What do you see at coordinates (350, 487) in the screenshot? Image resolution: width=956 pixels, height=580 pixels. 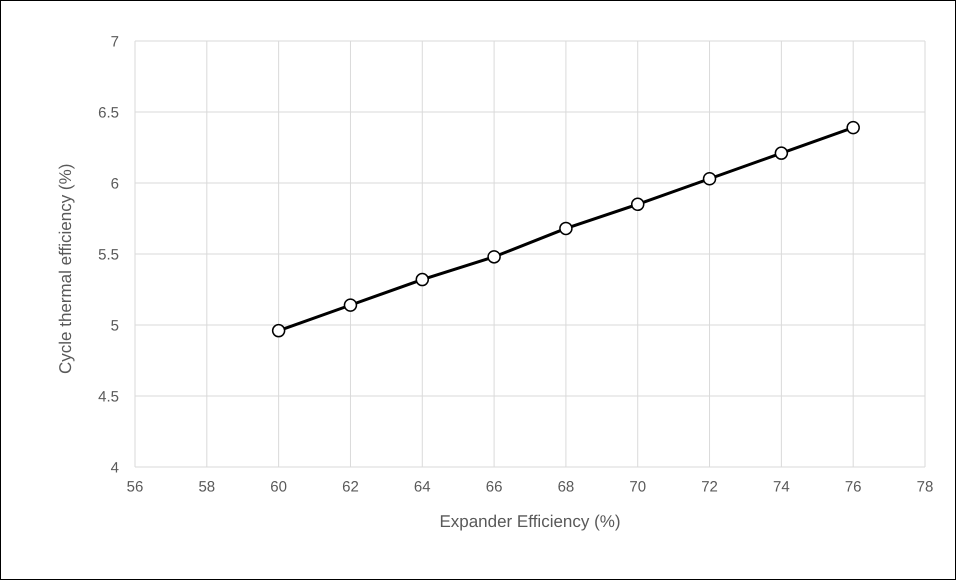 I see `x-tick-label: 62` at bounding box center [350, 487].